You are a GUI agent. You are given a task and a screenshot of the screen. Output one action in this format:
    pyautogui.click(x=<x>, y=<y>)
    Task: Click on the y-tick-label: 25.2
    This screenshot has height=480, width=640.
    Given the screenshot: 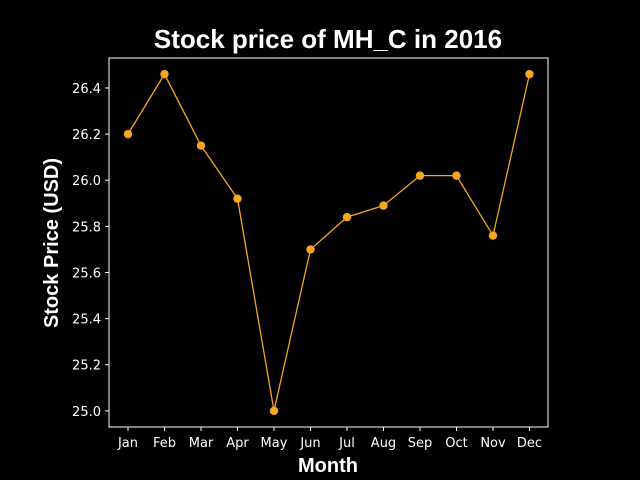 What is the action you would take?
    pyautogui.click(x=86, y=366)
    